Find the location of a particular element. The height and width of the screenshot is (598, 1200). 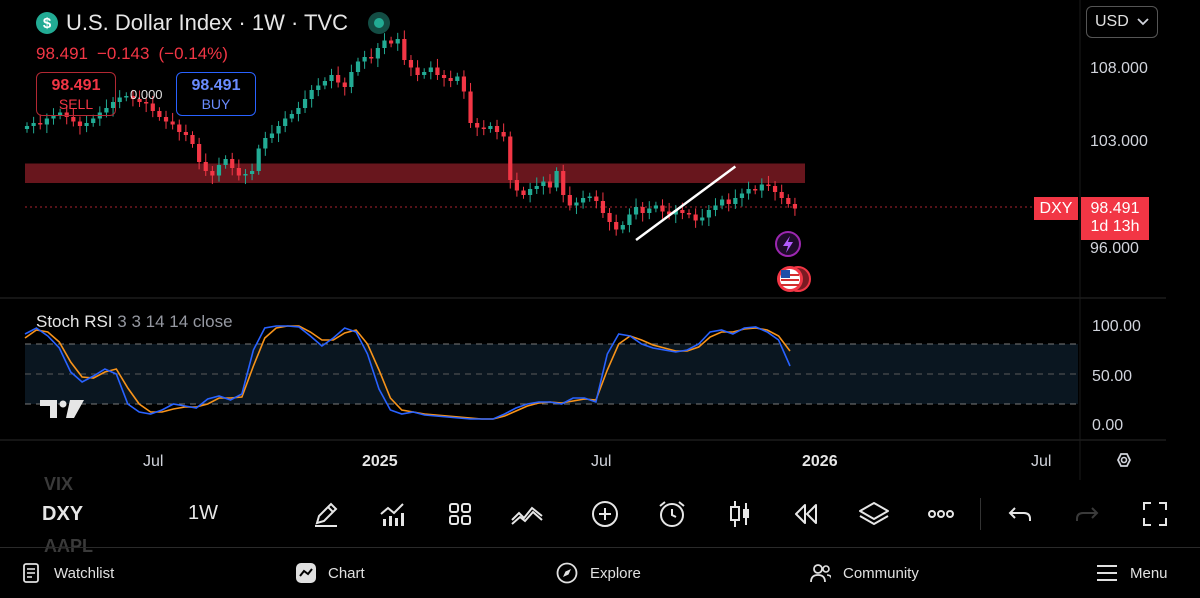

nav-explore: Explore is located at coordinates (598, 573).